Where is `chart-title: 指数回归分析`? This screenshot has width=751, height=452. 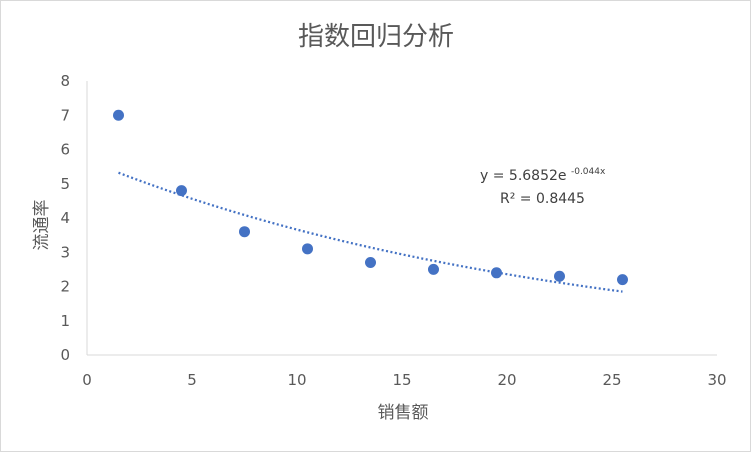
chart-title: 指数回归分析 is located at coordinates (376, 37).